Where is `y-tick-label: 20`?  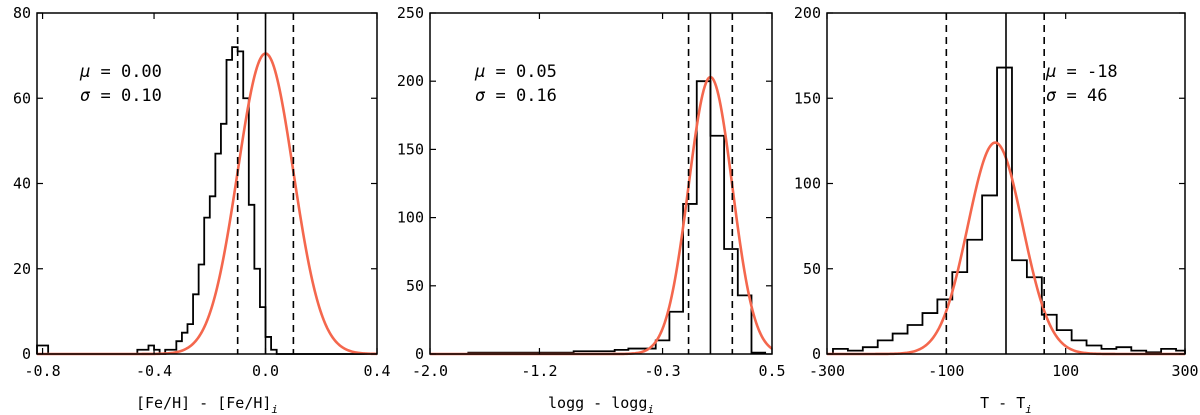
y-tick-label: 20 is located at coordinates (22, 269).